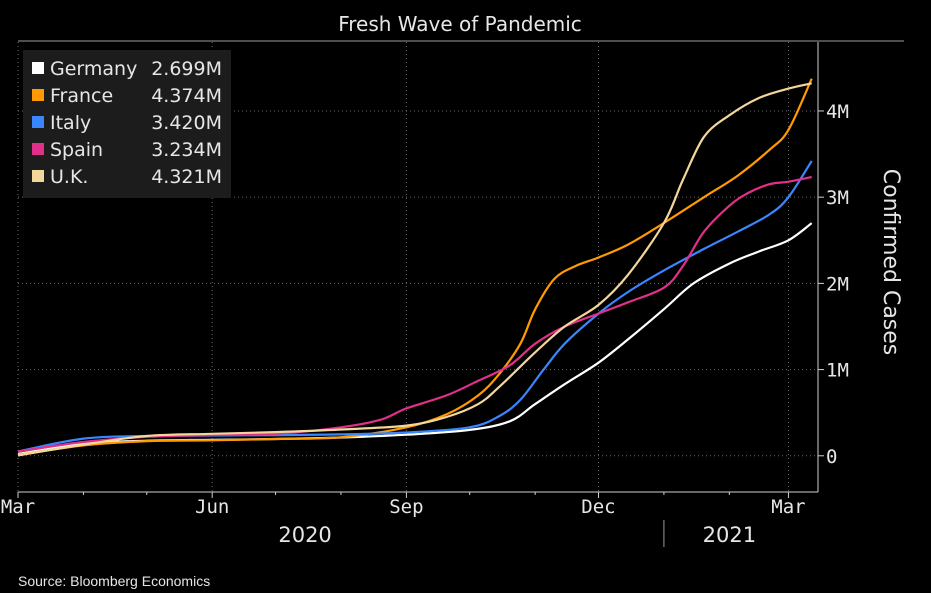 The image size is (931, 593). I want to click on legend-series-value: 3.420M, so click(186, 123).